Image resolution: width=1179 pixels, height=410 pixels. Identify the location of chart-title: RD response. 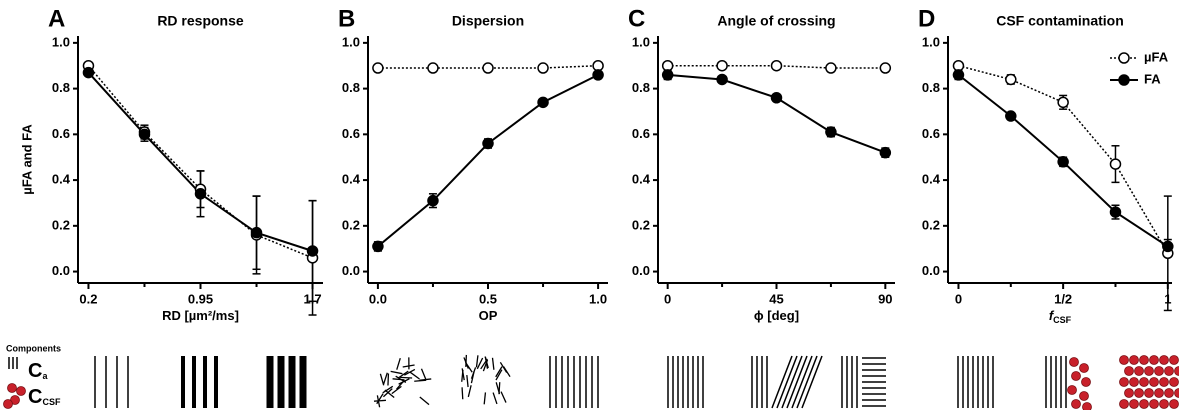
(200, 21).